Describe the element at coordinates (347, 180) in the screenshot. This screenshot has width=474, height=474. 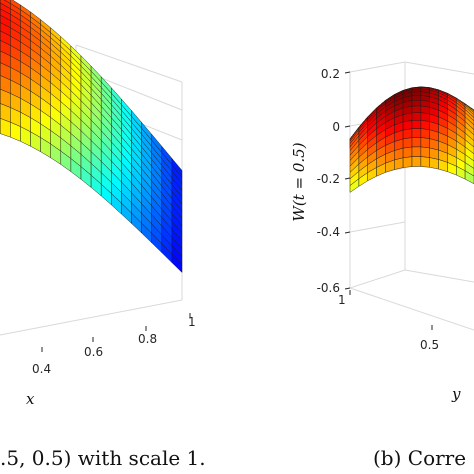
I see `right-z-ticks` at that location.